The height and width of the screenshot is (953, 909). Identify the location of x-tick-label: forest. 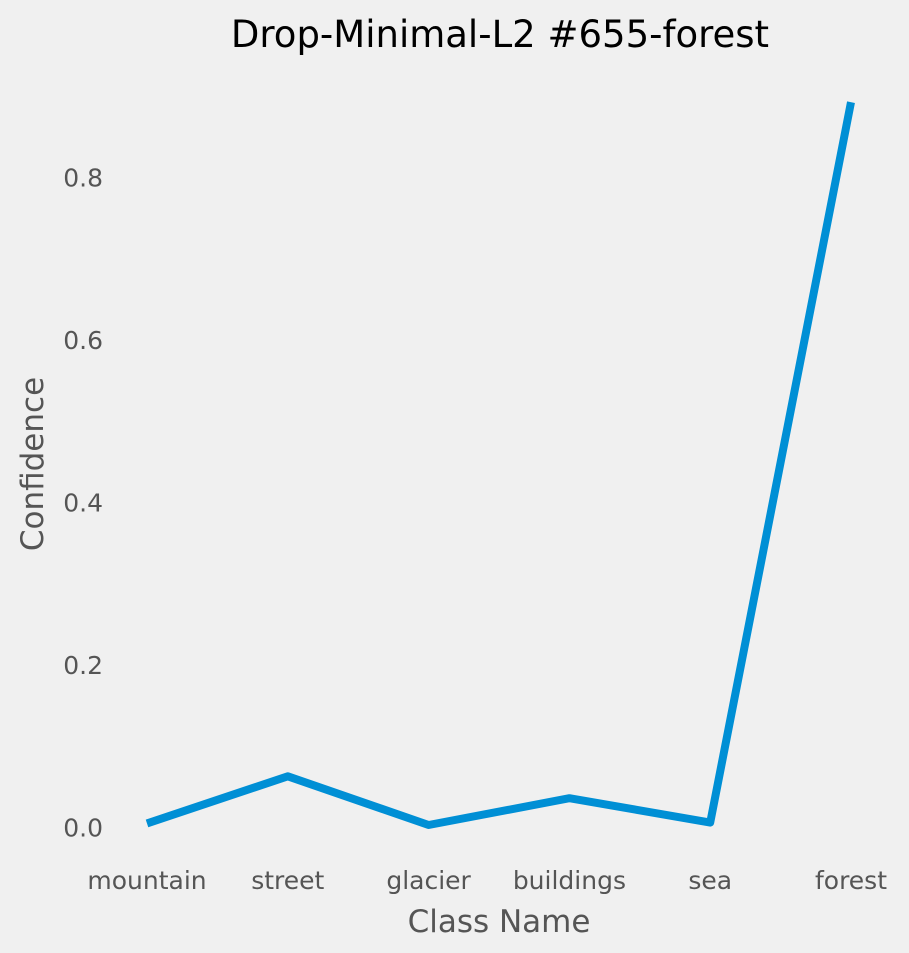
(851, 880).